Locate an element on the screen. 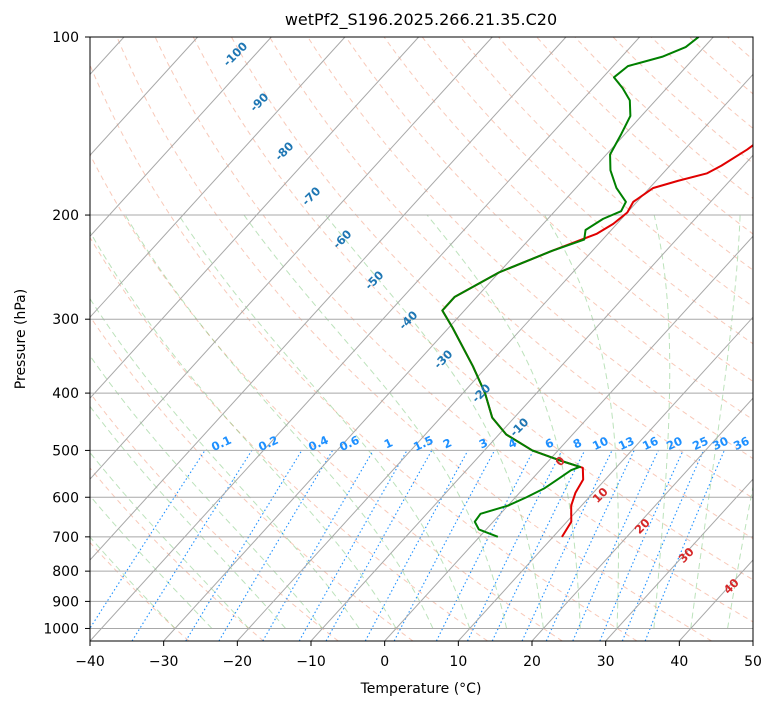  mixing-ratio-label: 30 is located at coordinates (720, 443).